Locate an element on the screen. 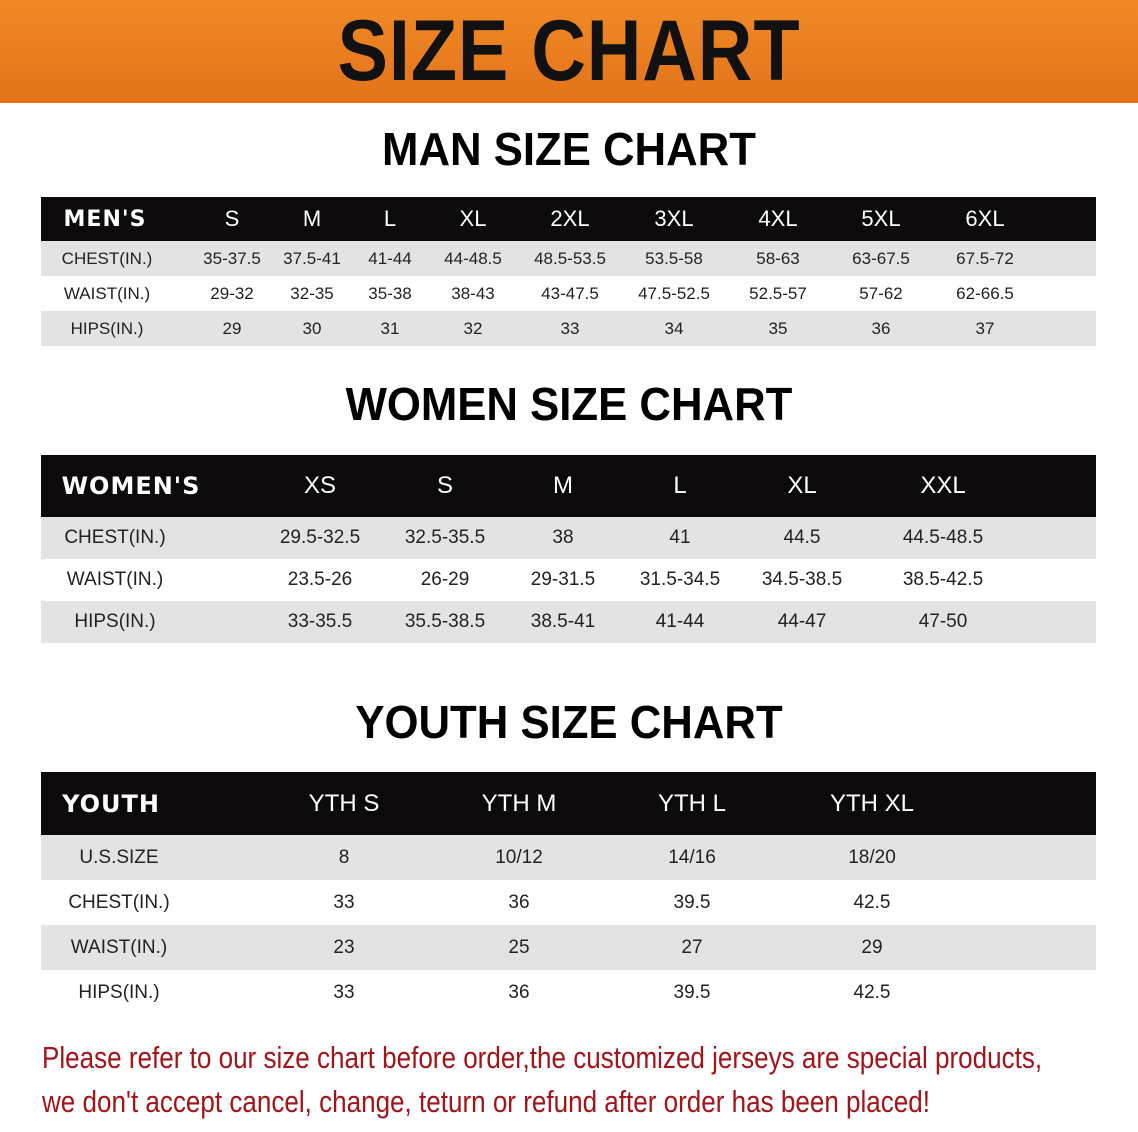 The image size is (1138, 1132). measurement-label: U.S.SIZE is located at coordinates (119, 857).